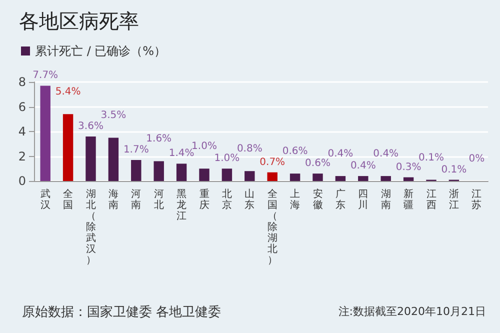 The image size is (500, 333). What do you see at coordinates (91, 126) in the screenshot?
I see `data-label: 3.6%` at bounding box center [91, 126].